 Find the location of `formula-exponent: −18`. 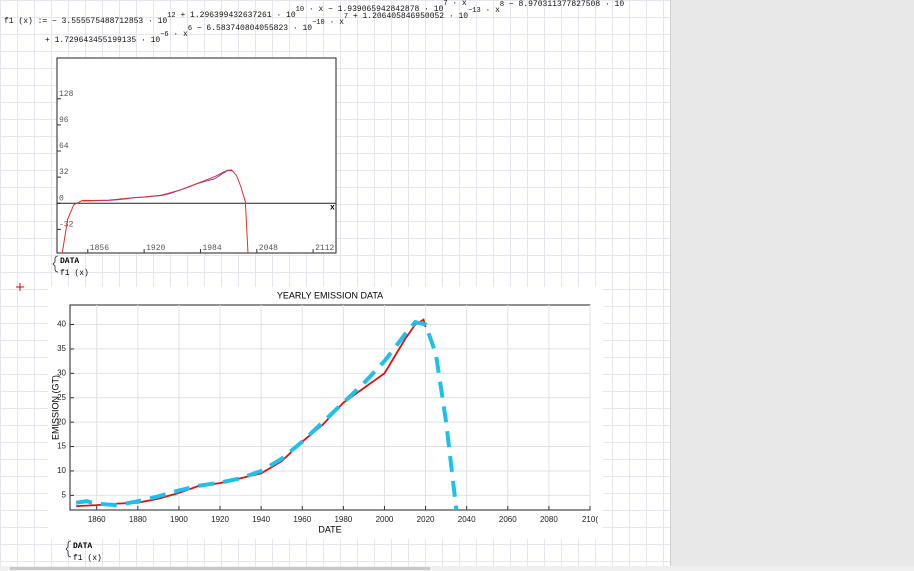

formula-exponent: −18 is located at coordinates (630, 1).